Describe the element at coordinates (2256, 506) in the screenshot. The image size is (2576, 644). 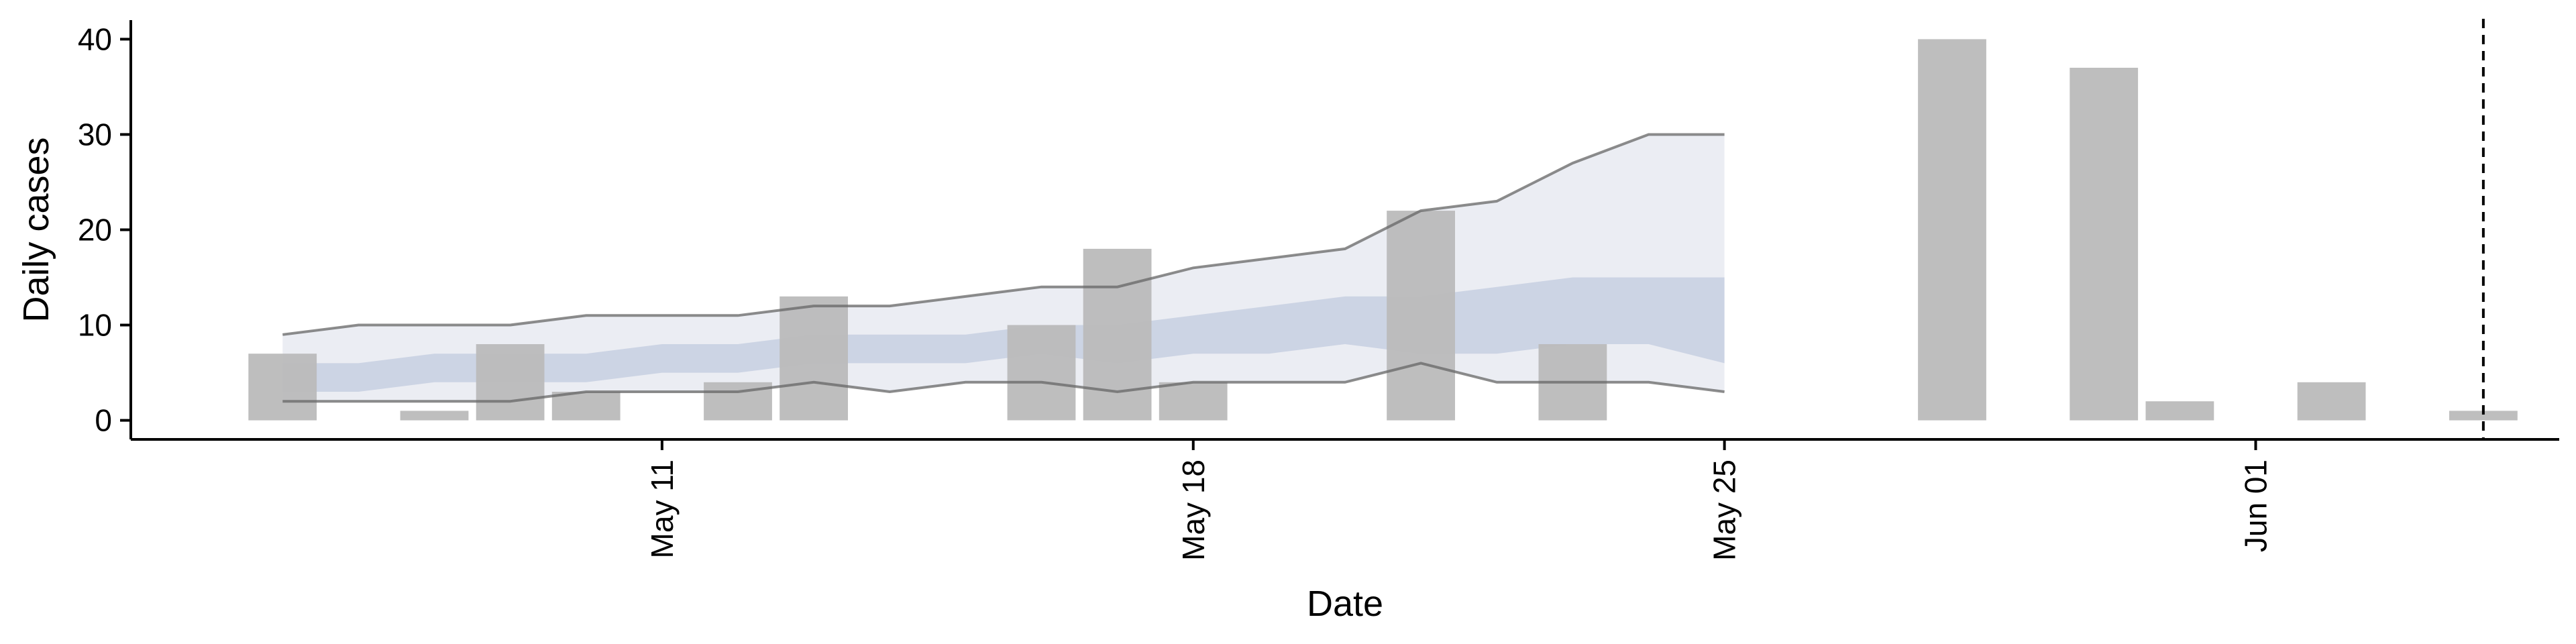
I see `x-tick-label: Jun 01` at that location.